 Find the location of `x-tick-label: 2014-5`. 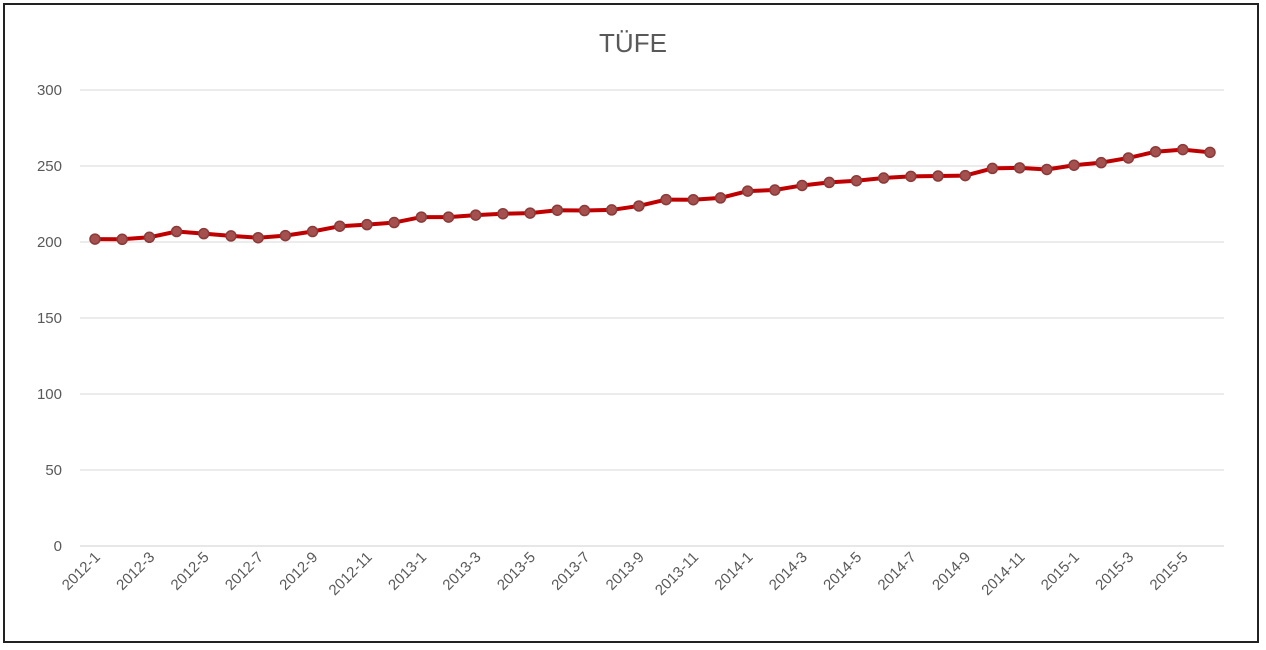

x-tick-label: 2014-5 is located at coordinates (842, 571).